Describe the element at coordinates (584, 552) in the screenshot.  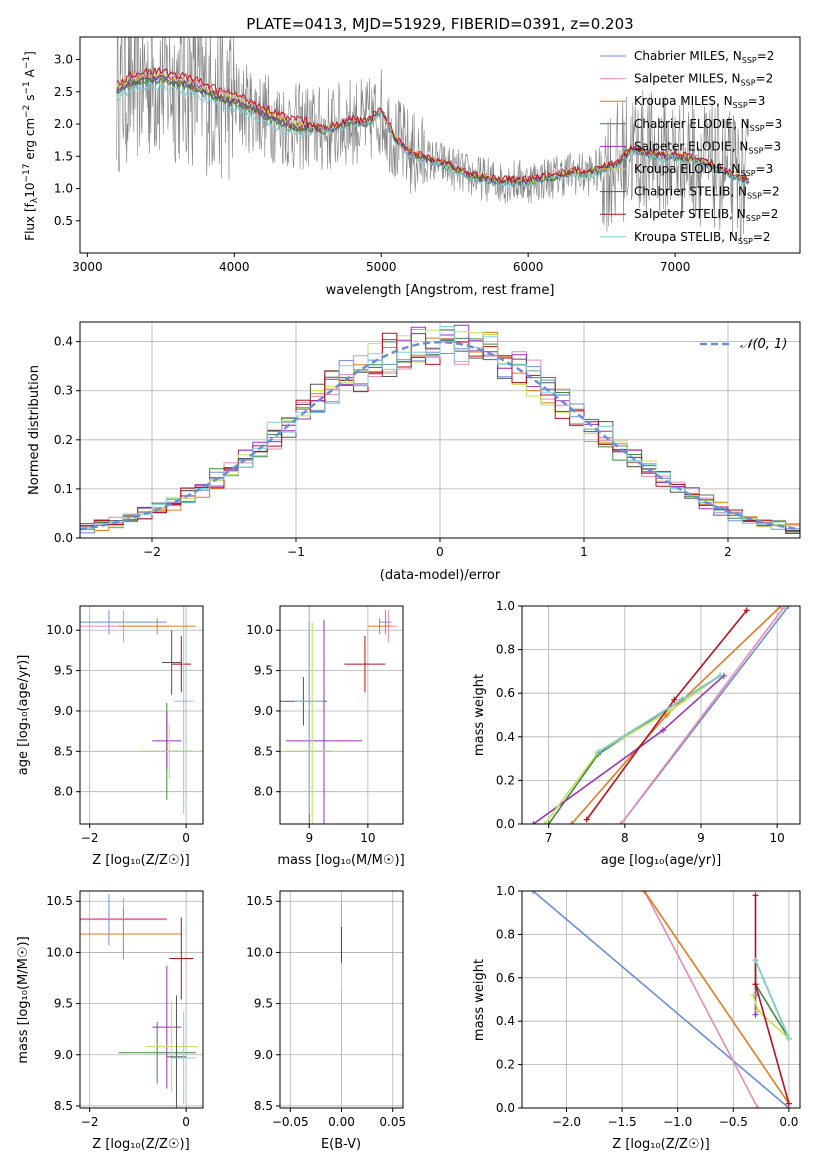
I see `x-tick-label: 1` at that location.